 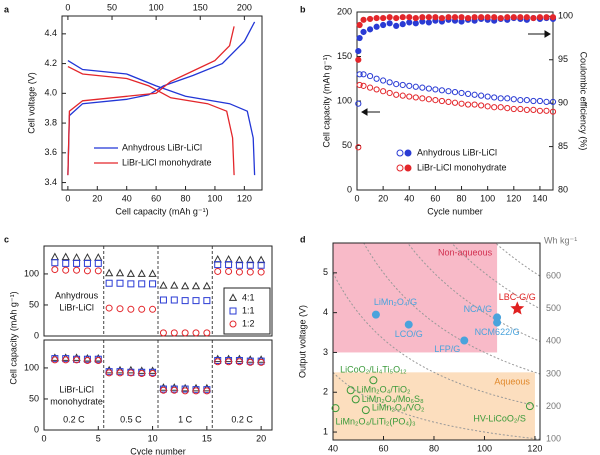 What do you see at coordinates (344, 56) in the screenshot?
I see `y-tick-label: 150` at bounding box center [344, 56].